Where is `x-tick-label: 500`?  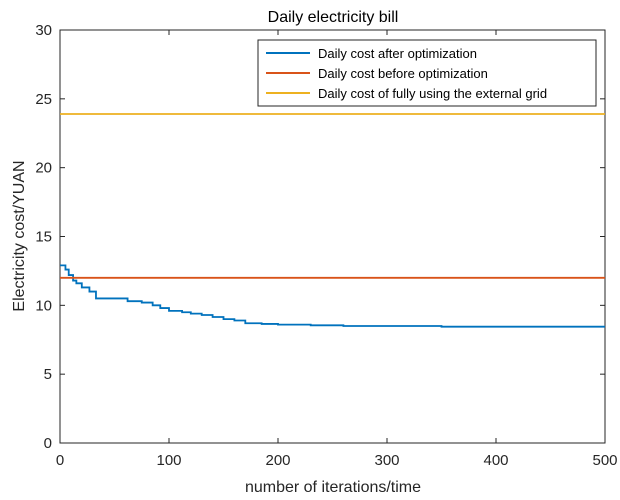 x-tick-label: 500 is located at coordinates (604, 460).